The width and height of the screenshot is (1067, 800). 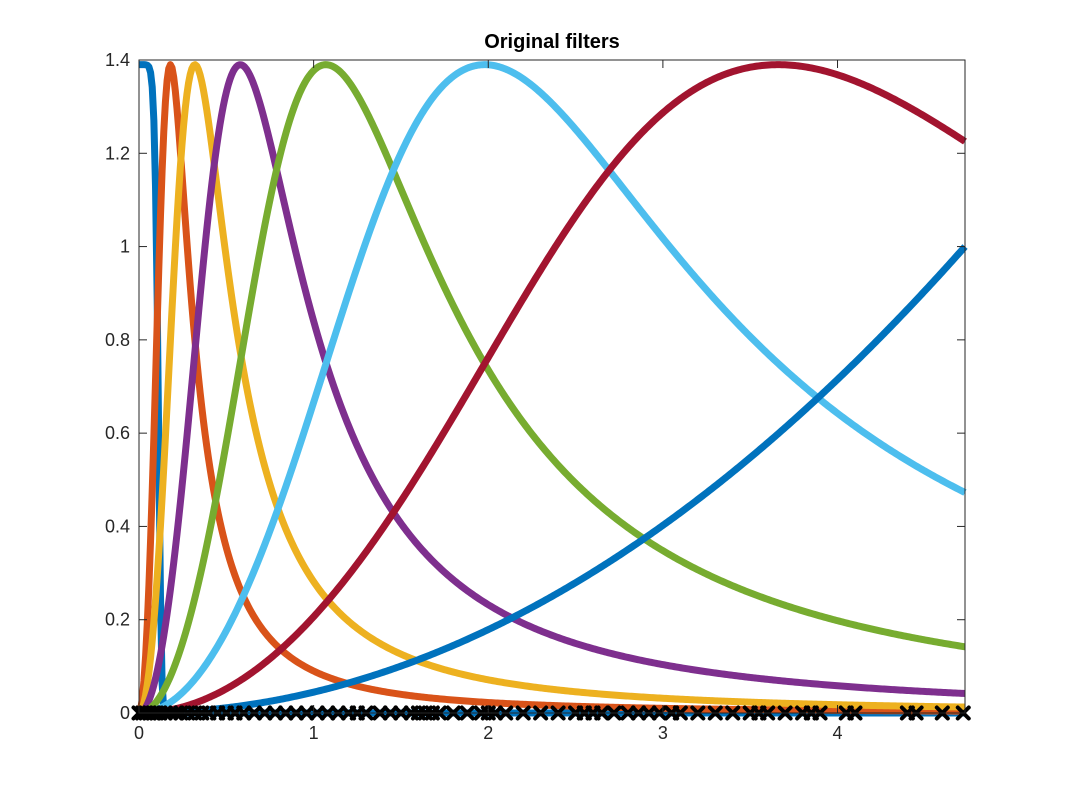 I want to click on y-tick-label: 0.4, so click(x=117, y=526).